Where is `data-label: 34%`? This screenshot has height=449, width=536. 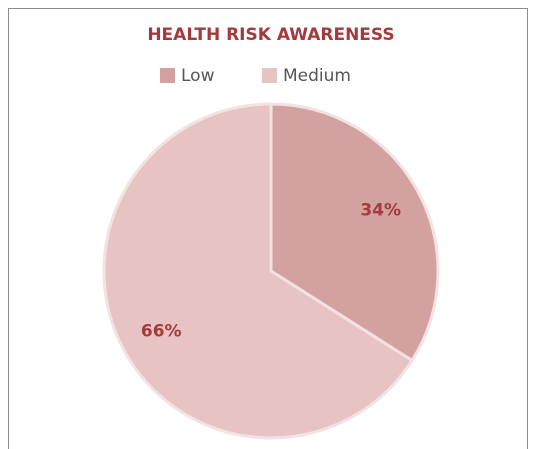 data-label: 34% is located at coordinates (380, 211).